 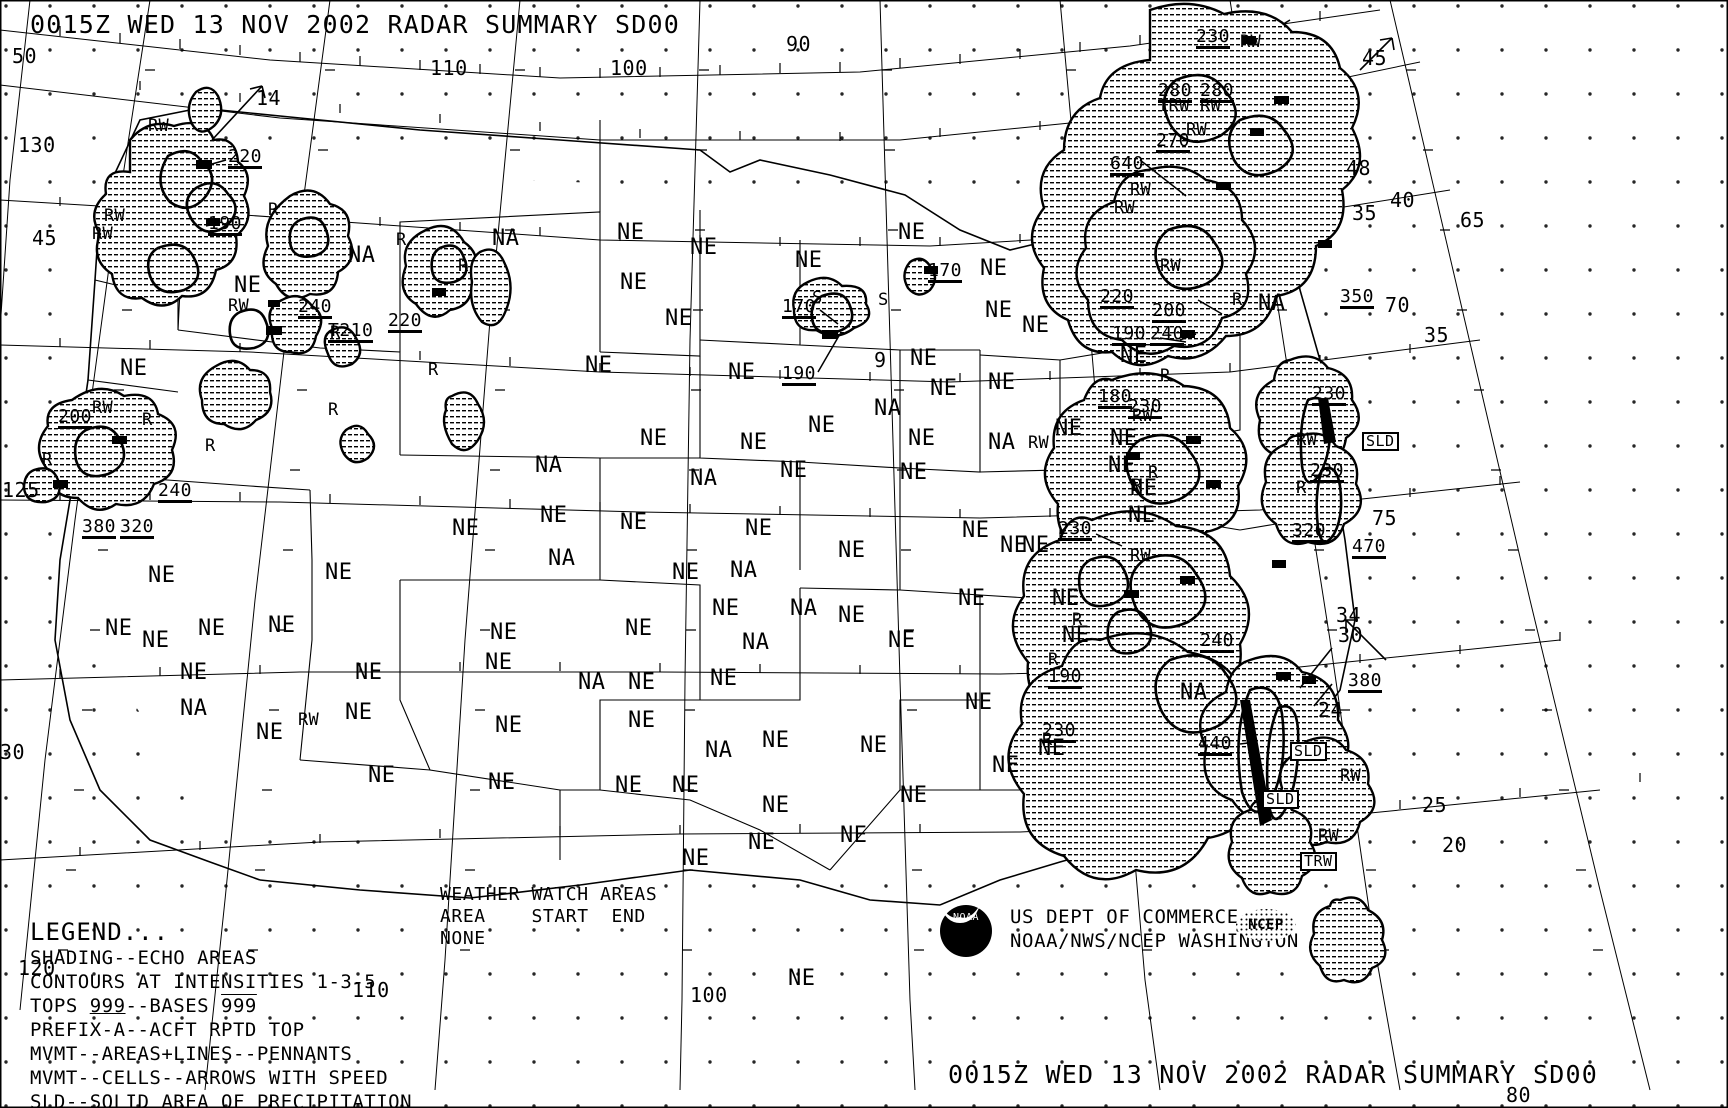 What do you see at coordinates (799, 307) in the screenshot?
I see `echo-top-label: 170` at bounding box center [799, 307].